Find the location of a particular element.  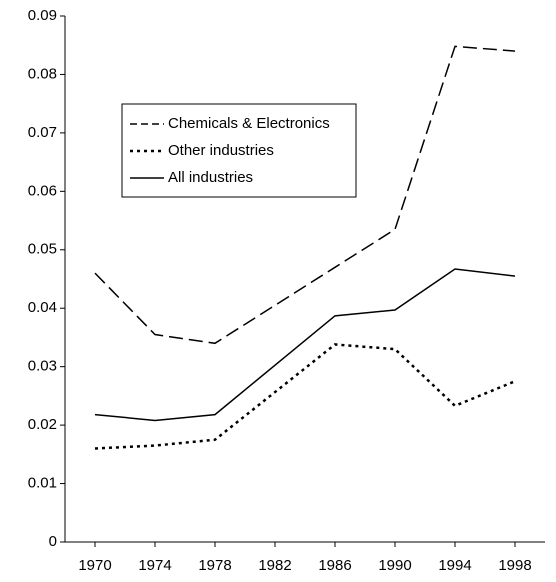

y-tick-label: 0.02 is located at coordinates (42, 424).